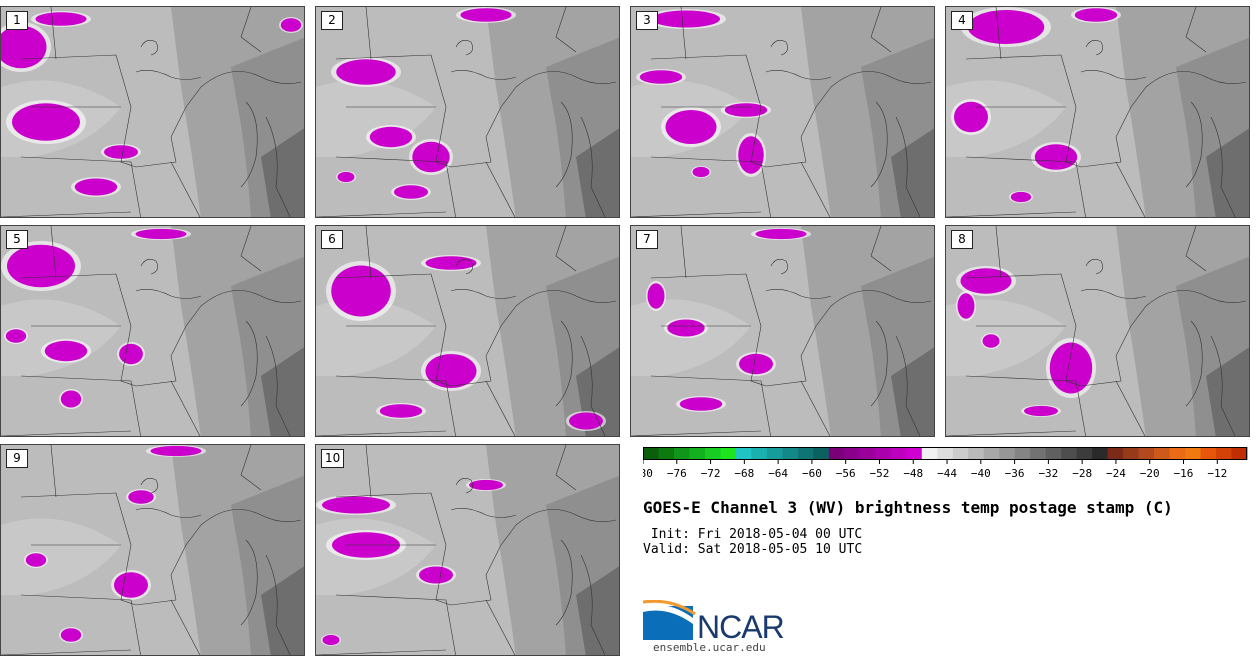  Describe the element at coordinates (962, 20) in the screenshot. I see `panel-number: 4` at that location.